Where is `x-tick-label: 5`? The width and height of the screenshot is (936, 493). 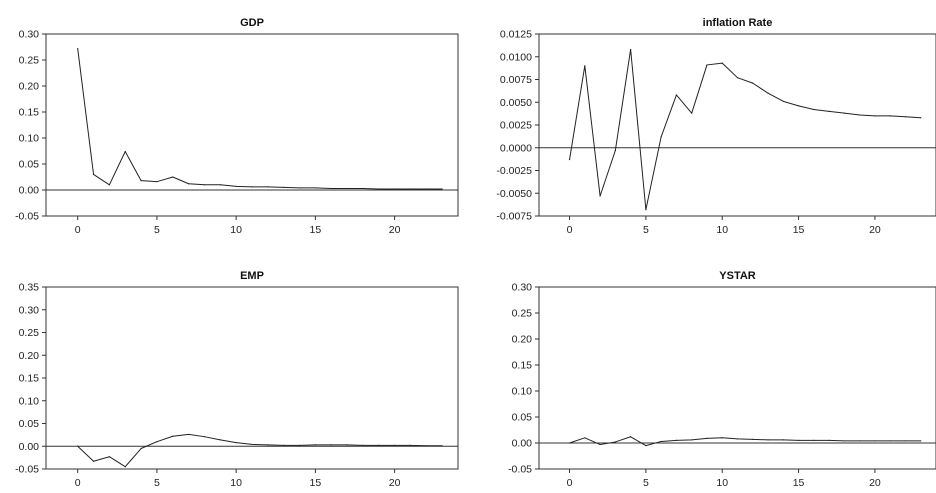
x-tick-label: 5 is located at coordinates (646, 483).